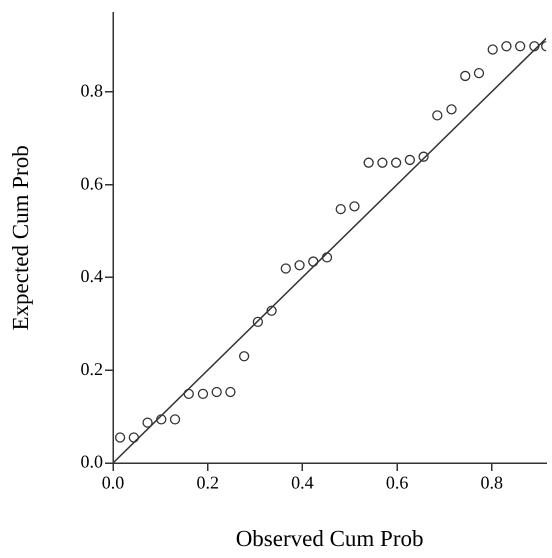  What do you see at coordinates (302, 482) in the screenshot?
I see `x-tick-label: 0.4` at bounding box center [302, 482].